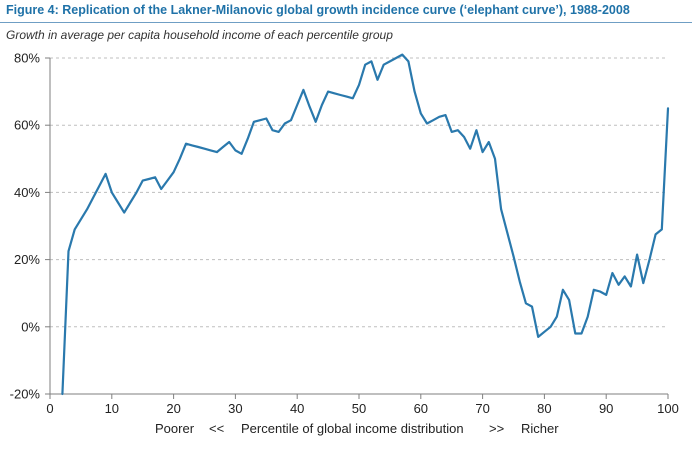 Image resolution: width=692 pixels, height=450 pixels. Describe the element at coordinates (544, 408) in the screenshot. I see `x-tick-label-8: 80` at that location.